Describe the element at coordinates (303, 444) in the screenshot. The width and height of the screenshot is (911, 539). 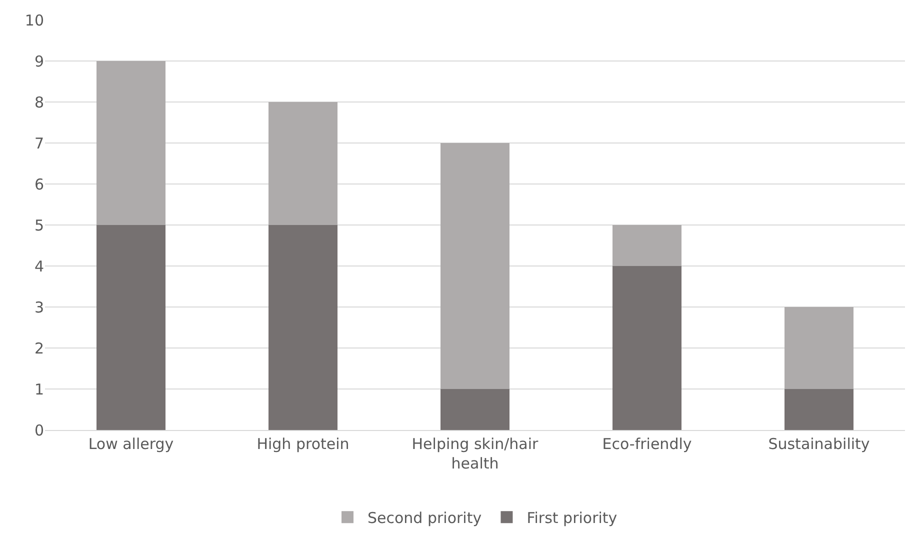
I see `x-tick-label: High protein` at that location.